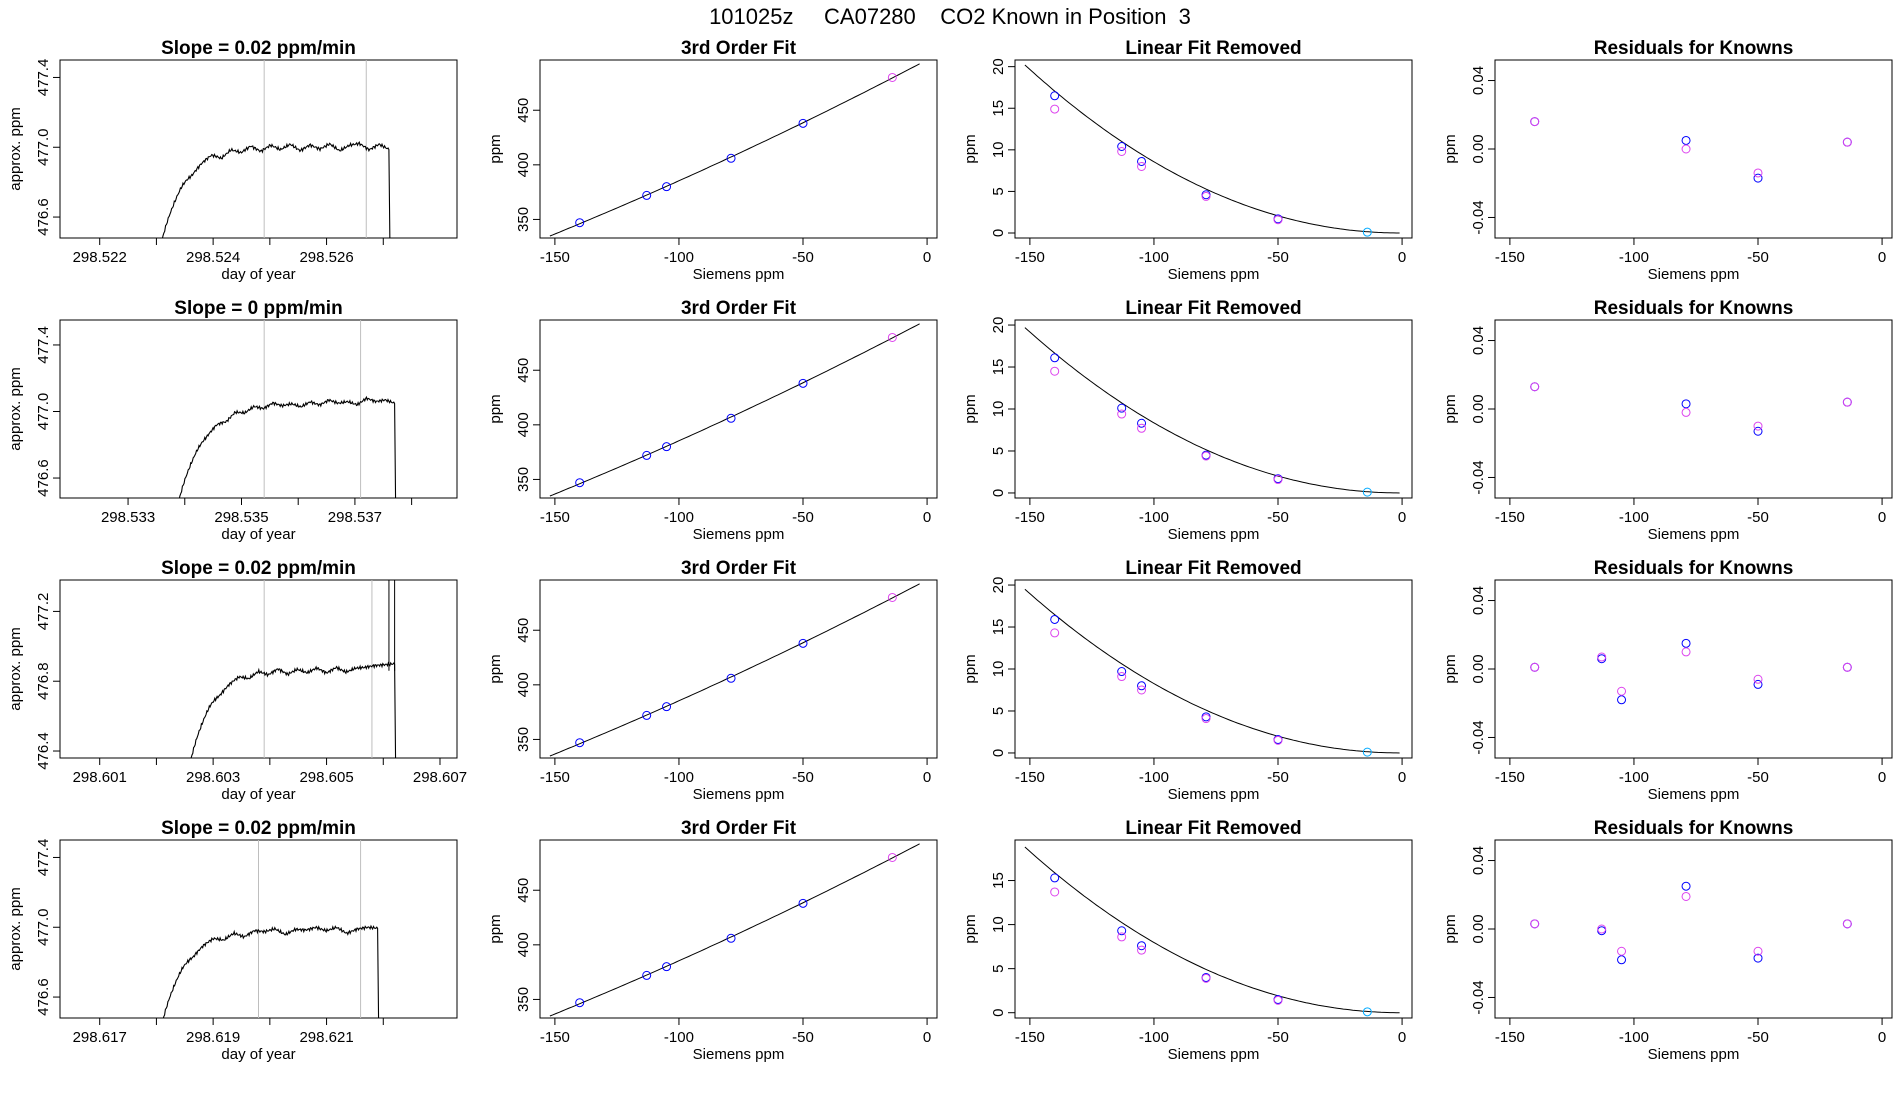 This screenshot has width=1900, height=1100. What do you see at coordinates (213, 257) in the screenshot?
I see `x-tick-label: 298.524` at bounding box center [213, 257].